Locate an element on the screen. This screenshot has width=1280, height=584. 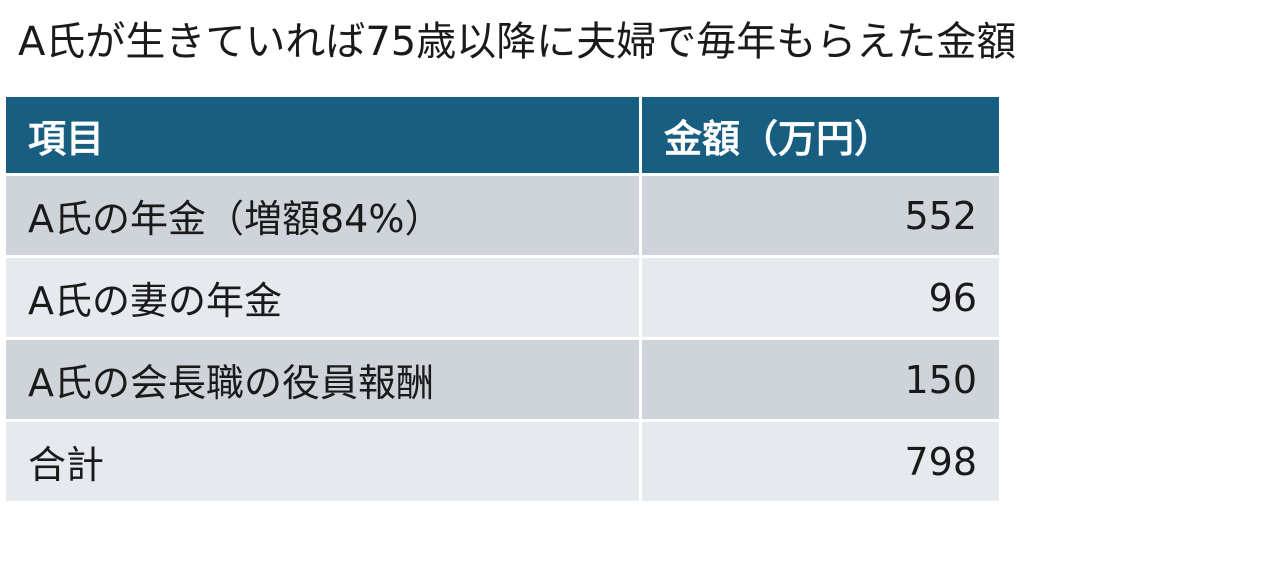
header-cell: 金額（万円） is located at coordinates (820, 135).